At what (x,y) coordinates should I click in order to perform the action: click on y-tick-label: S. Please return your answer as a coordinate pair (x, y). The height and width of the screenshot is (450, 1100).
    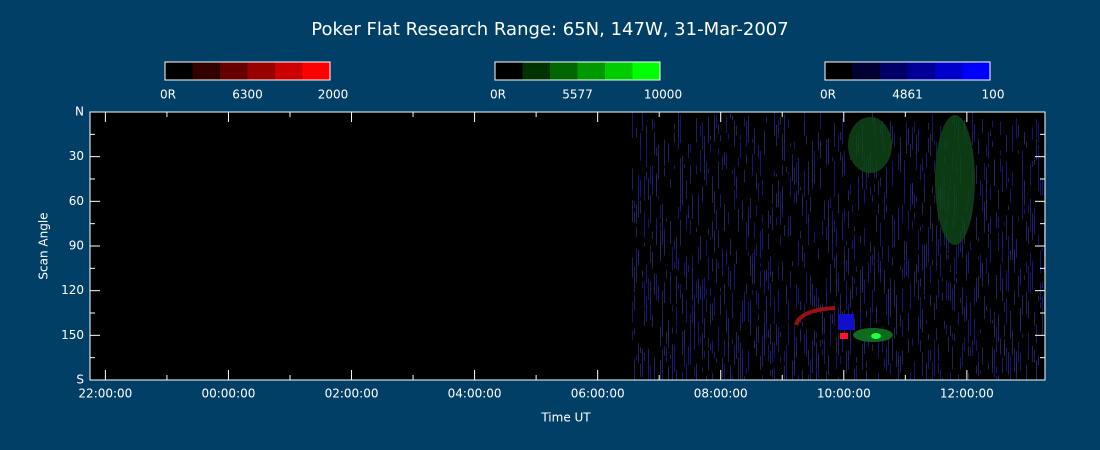
    Looking at the image, I should click on (80, 380).